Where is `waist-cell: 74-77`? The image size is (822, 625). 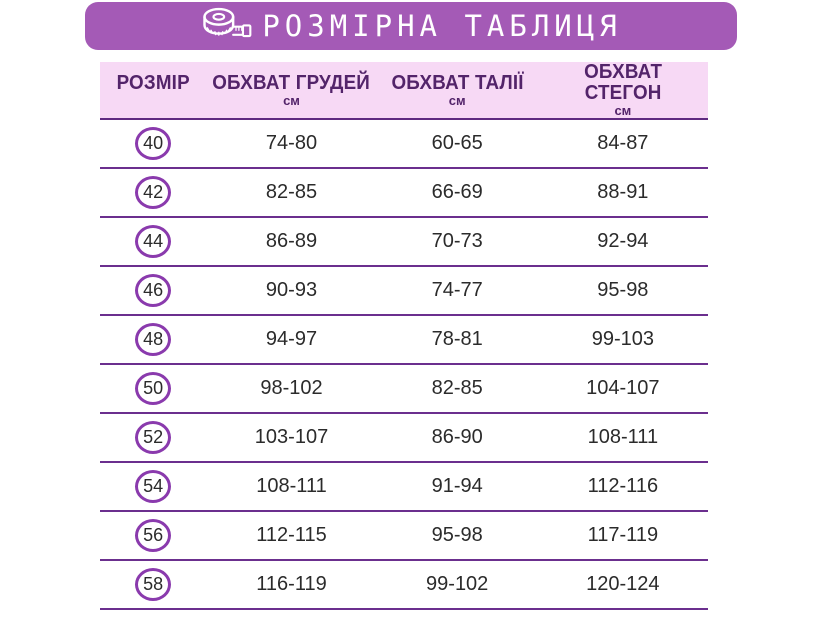
waist-cell: 74-77 is located at coordinates (457, 291).